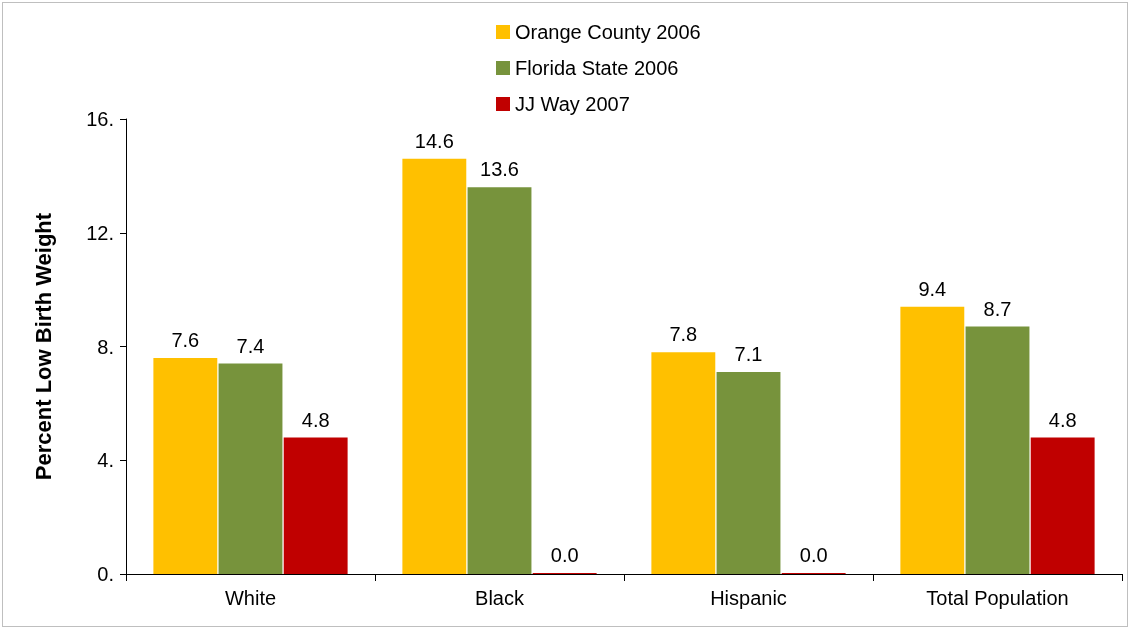  Describe the element at coordinates (105, 460) in the screenshot. I see `y-tick-label: 4.` at that location.